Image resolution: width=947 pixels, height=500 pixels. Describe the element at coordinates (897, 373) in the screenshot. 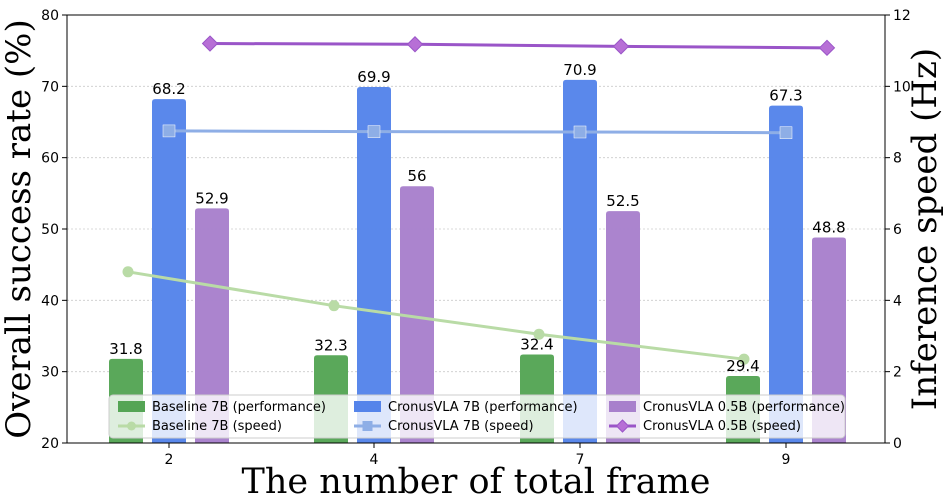

I see `y-right-tick-label: 2` at that location.